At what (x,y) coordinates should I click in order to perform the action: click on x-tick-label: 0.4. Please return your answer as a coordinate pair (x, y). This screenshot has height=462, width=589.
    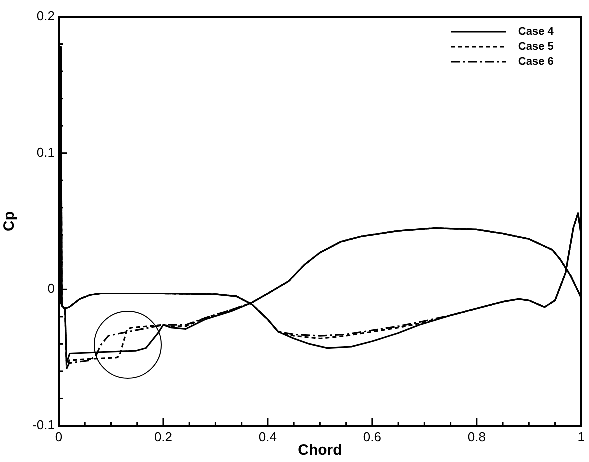
    Looking at the image, I should click on (267, 436).